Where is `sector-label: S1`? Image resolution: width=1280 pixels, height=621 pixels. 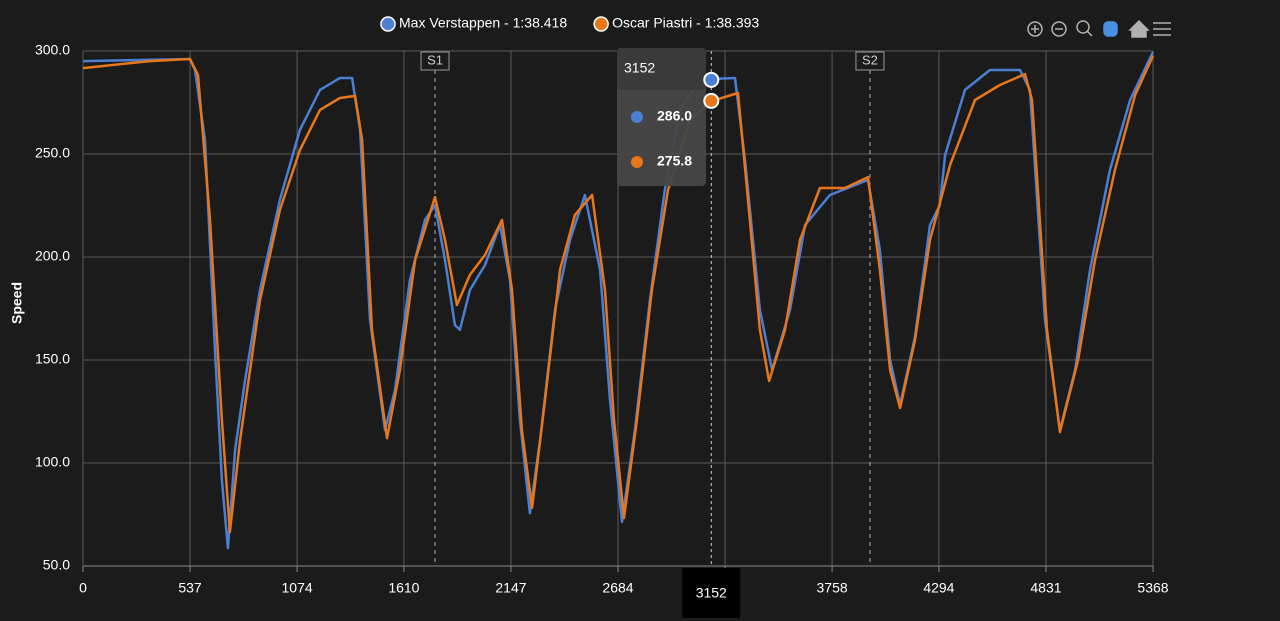 sector-label: S1 is located at coordinates (435, 59).